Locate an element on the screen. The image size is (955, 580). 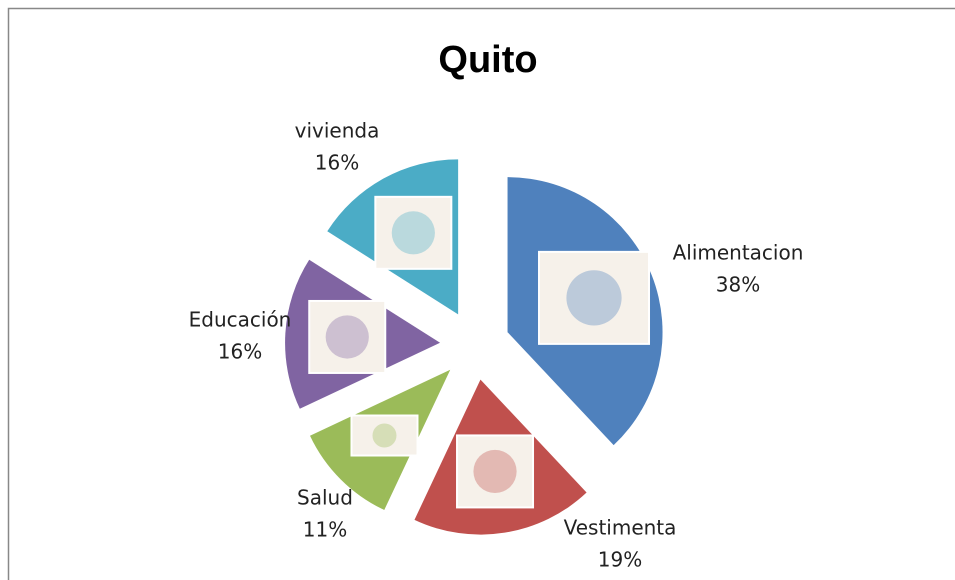
slice-value-label: 11% is located at coordinates (325, 530).